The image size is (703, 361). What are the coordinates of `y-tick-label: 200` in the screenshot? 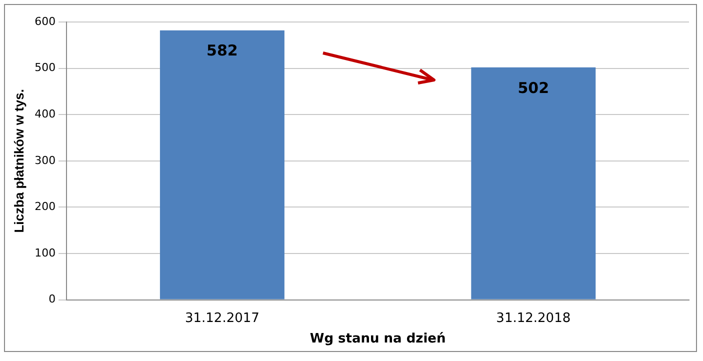 It's located at (45, 207).